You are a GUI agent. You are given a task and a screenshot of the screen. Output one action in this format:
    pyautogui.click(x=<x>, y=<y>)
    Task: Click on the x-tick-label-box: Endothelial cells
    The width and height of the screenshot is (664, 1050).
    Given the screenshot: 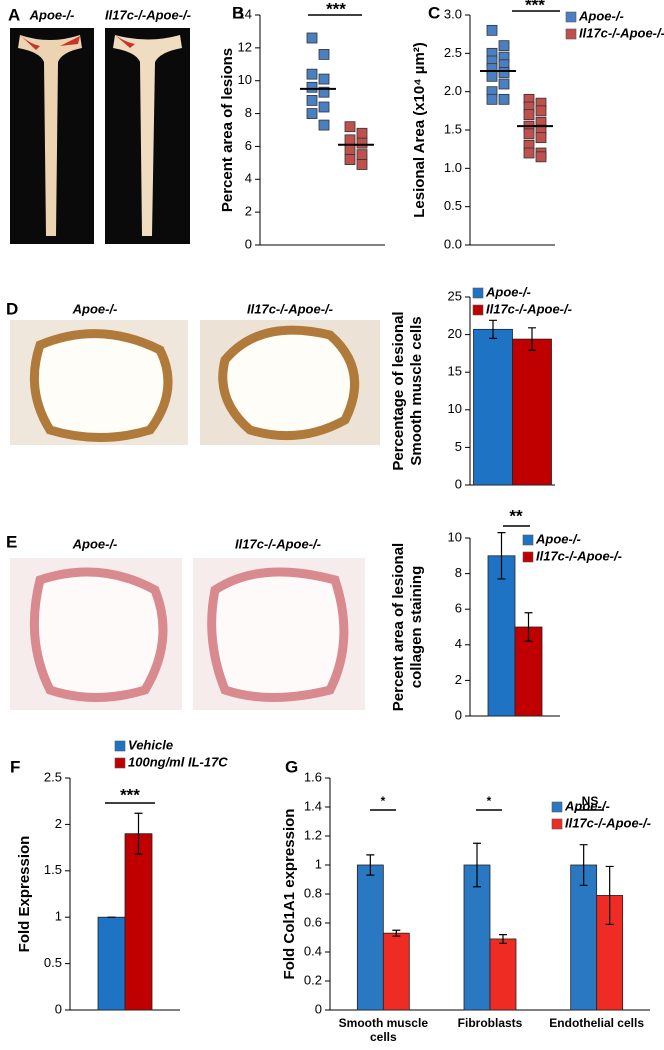 What is the action you would take?
    pyautogui.click(x=596, y=1023)
    